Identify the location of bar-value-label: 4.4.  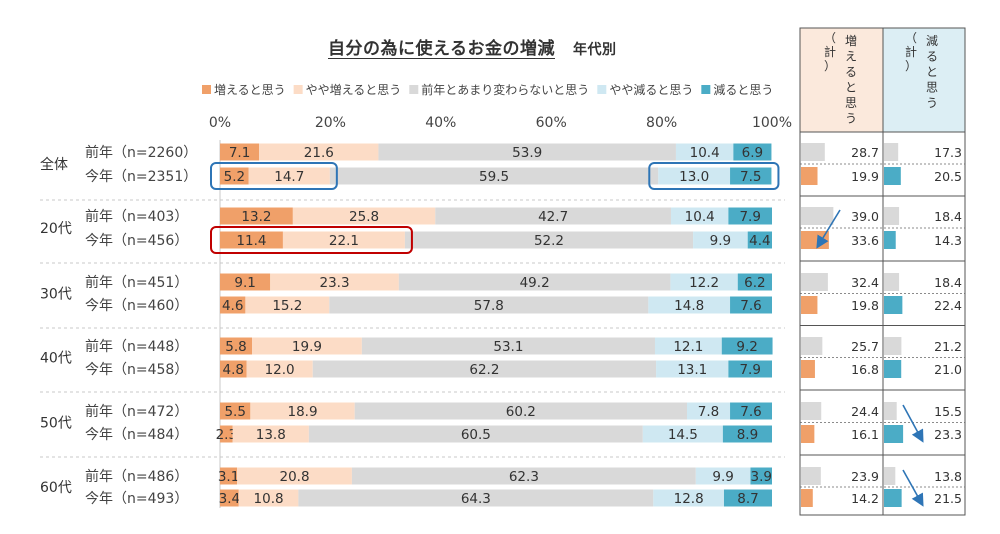
(759, 241).